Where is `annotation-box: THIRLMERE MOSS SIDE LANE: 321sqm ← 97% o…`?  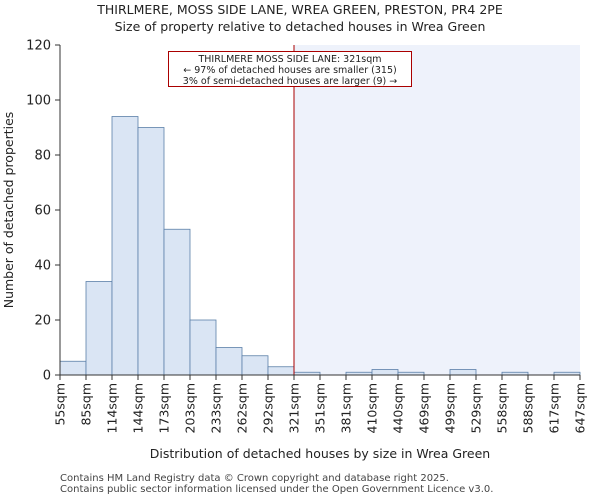
annotation-box: THIRLMERE MOSS SIDE LANE: 321sqm ← 97% o… is located at coordinates (290, 69).